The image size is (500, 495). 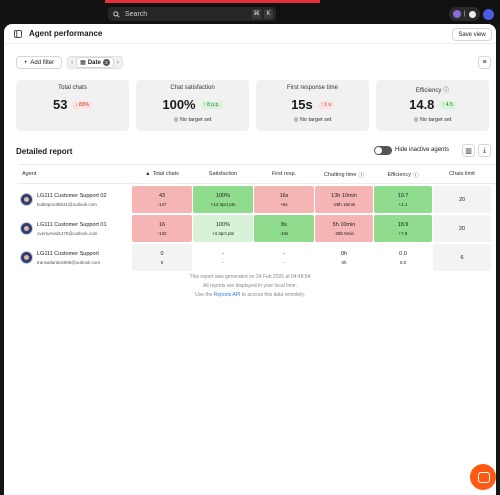 What do you see at coordinates (403, 233) in the screenshot?
I see `cell-delta: +7.8` at bounding box center [403, 233].